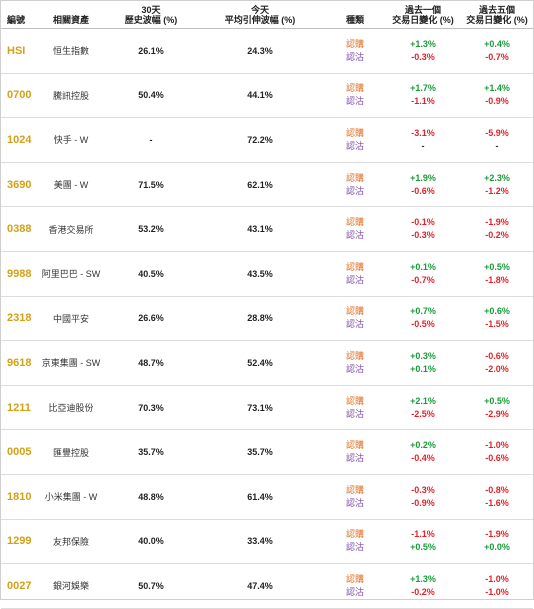 This screenshot has width=534, height=609. I want to click on row-volimp: 62.1%, so click(260, 184).